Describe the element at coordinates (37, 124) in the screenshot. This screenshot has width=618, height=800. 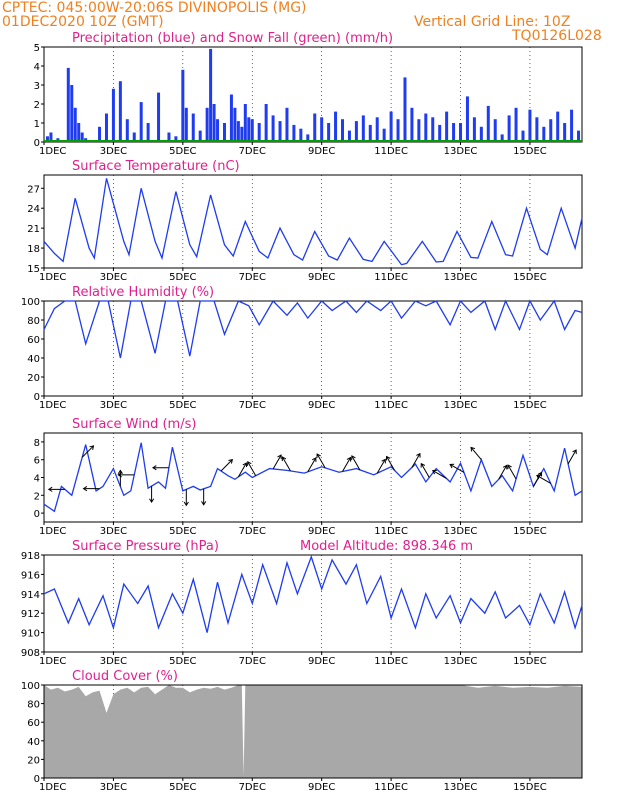
I see `y-tick-label: 1` at that location.